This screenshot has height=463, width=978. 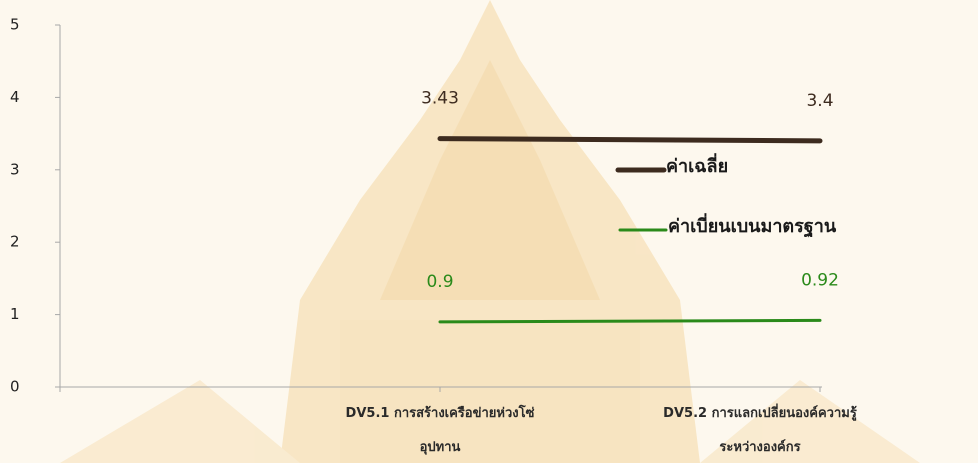 I want to click on y-tick-label: 4, so click(x=15, y=97).